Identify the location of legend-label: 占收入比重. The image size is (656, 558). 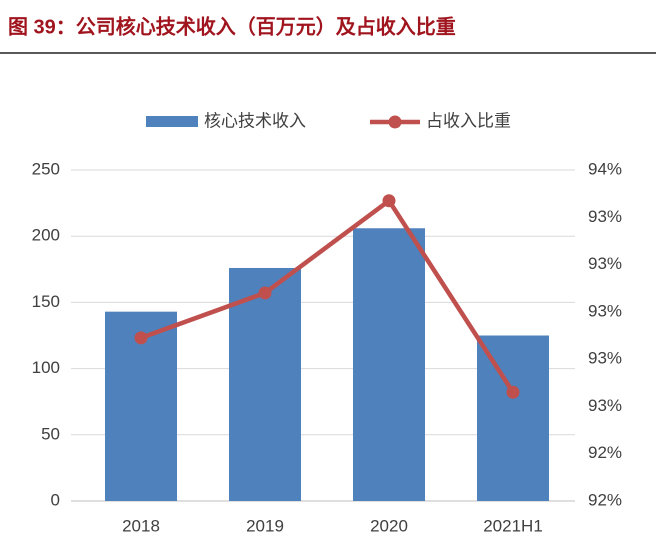
(468, 120).